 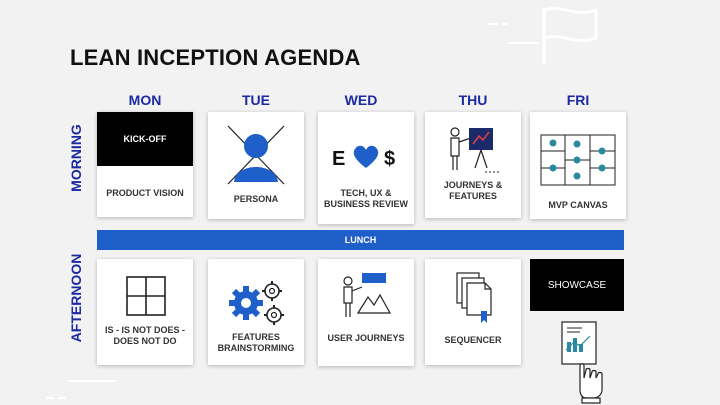 I want to click on card-fri-morning: MVP CANVAS, so click(x=578, y=165).